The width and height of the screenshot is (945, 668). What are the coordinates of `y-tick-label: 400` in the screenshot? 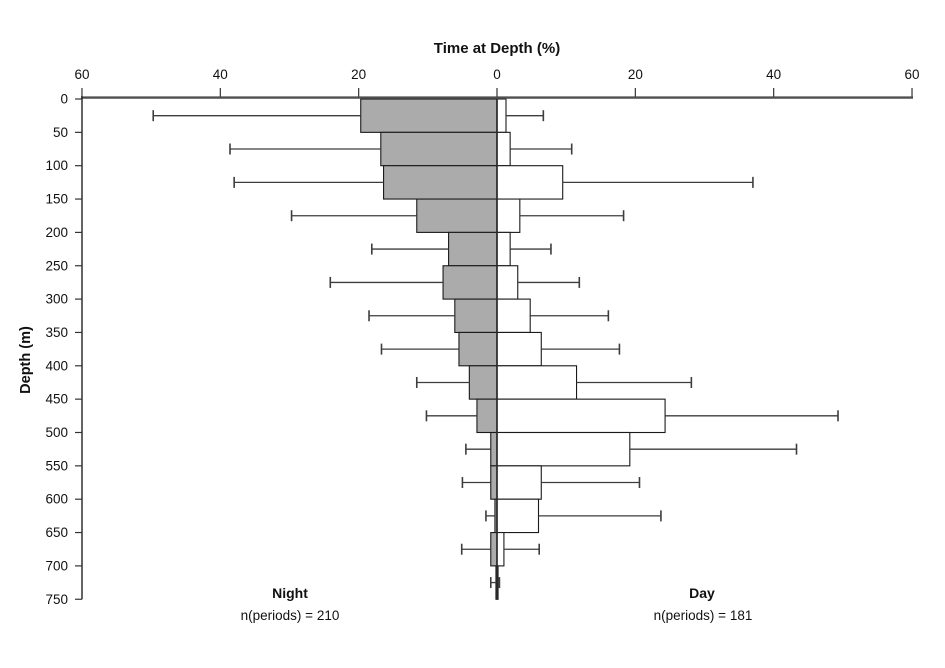 It's located at (56, 365).